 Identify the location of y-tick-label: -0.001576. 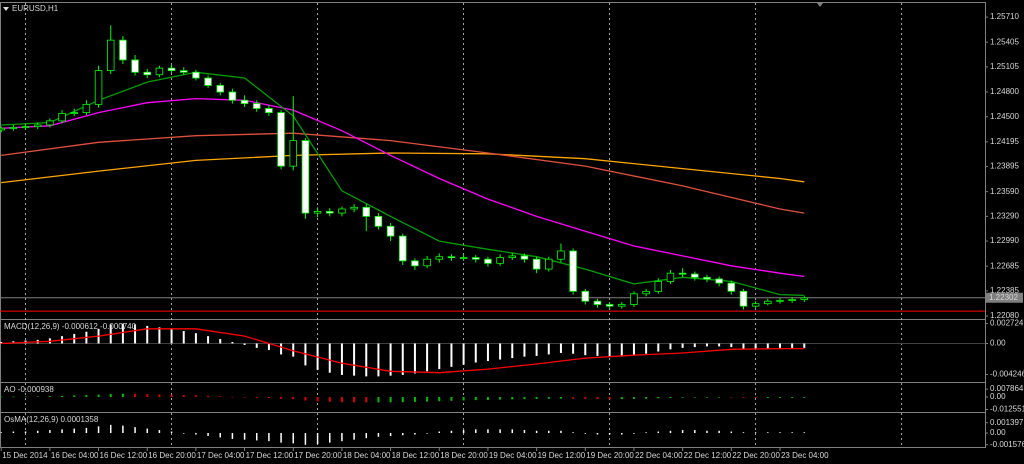
(1007, 444).